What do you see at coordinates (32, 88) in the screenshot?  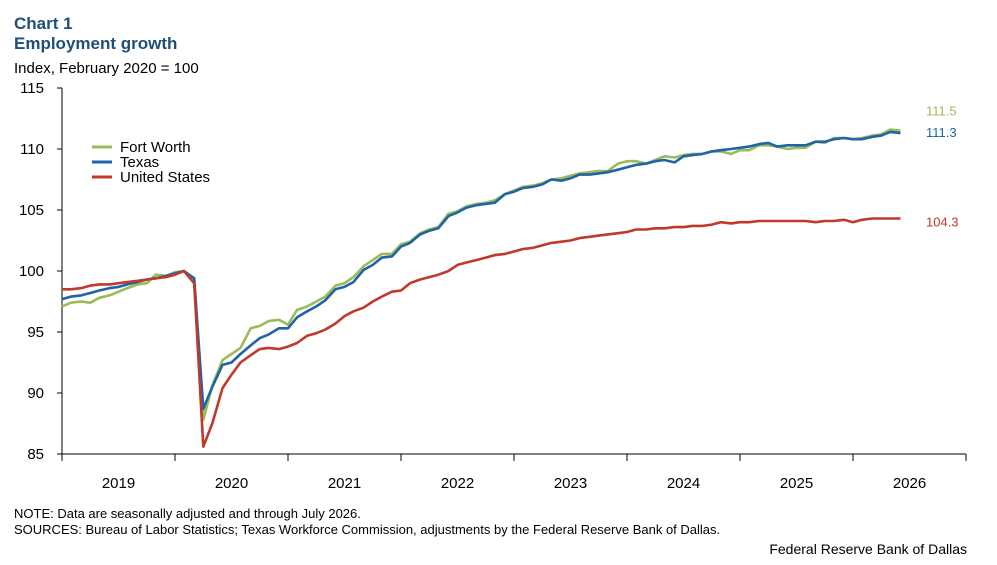 I see `y-tick-label: 115` at bounding box center [32, 88].